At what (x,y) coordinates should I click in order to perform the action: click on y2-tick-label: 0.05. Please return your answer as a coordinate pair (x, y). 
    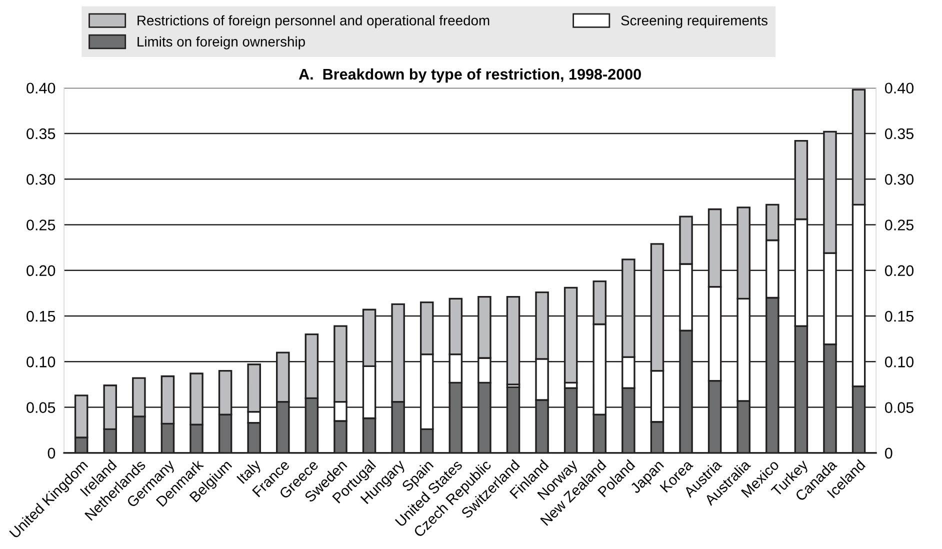
    Looking at the image, I should click on (899, 407).